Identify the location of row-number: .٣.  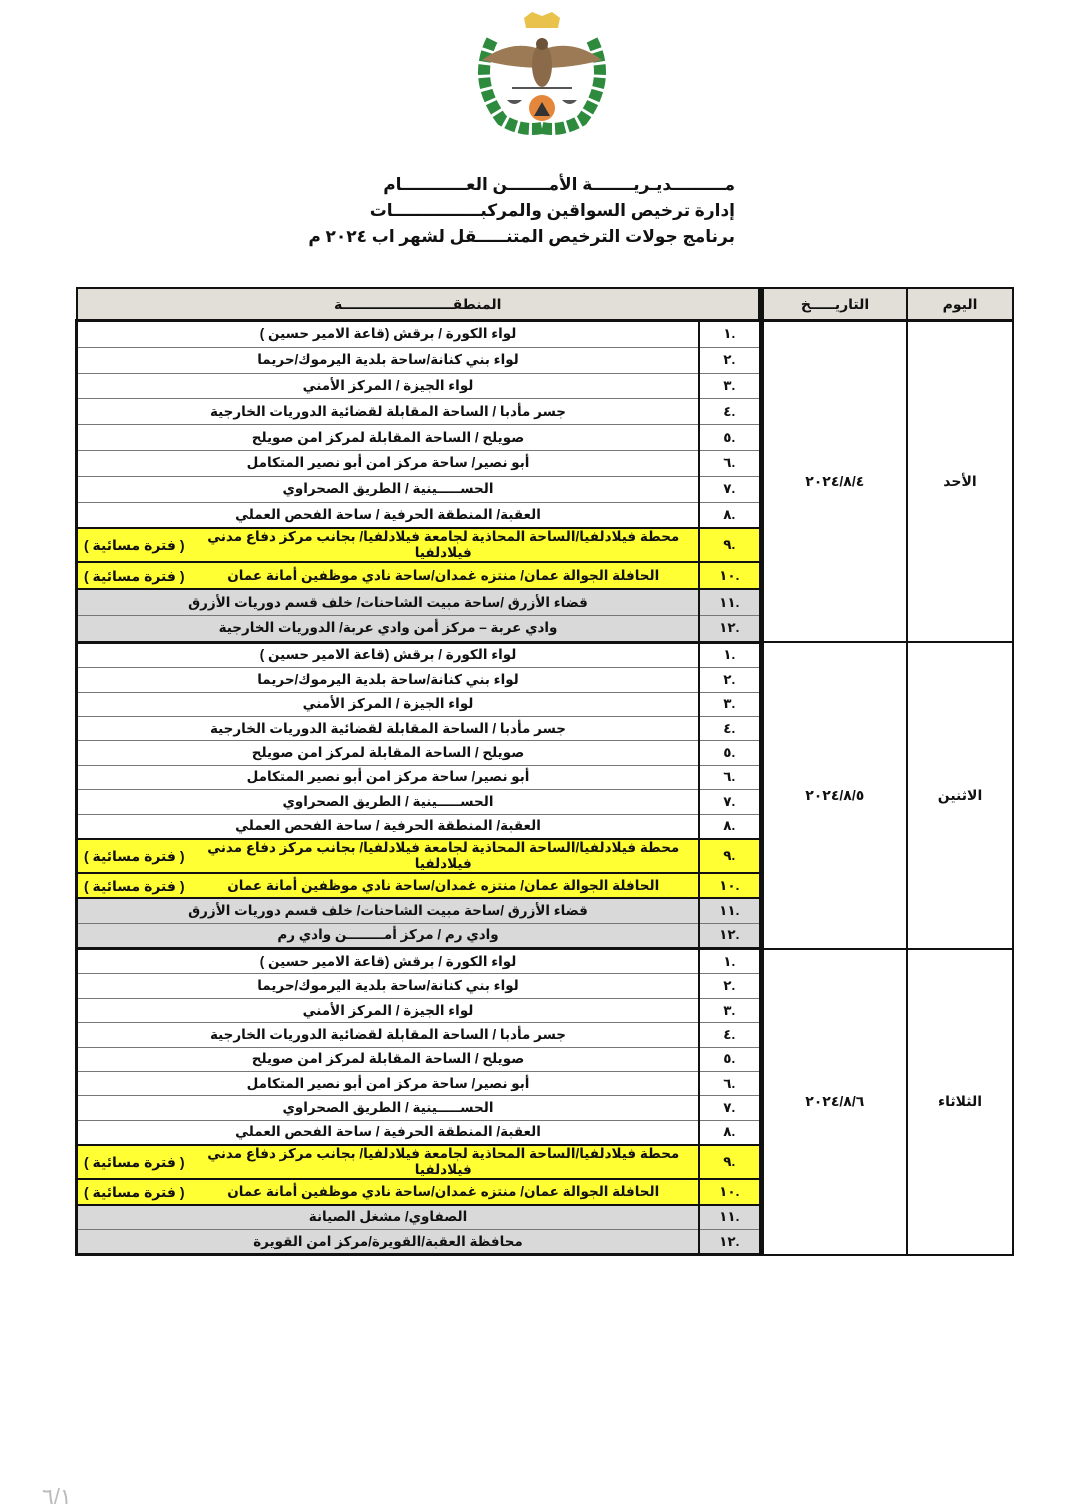
(730, 704).